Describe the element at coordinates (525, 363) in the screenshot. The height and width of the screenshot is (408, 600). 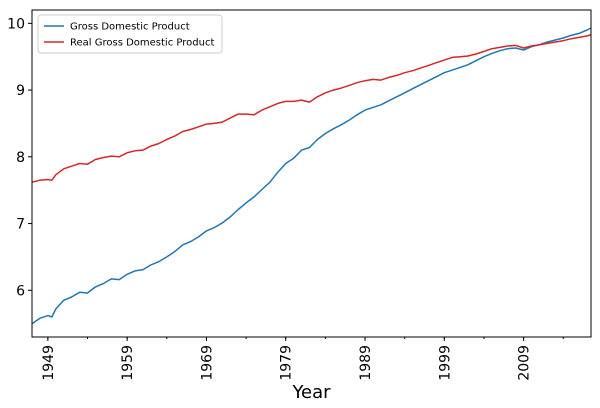
I see `x-tick-label: 2009` at that location.